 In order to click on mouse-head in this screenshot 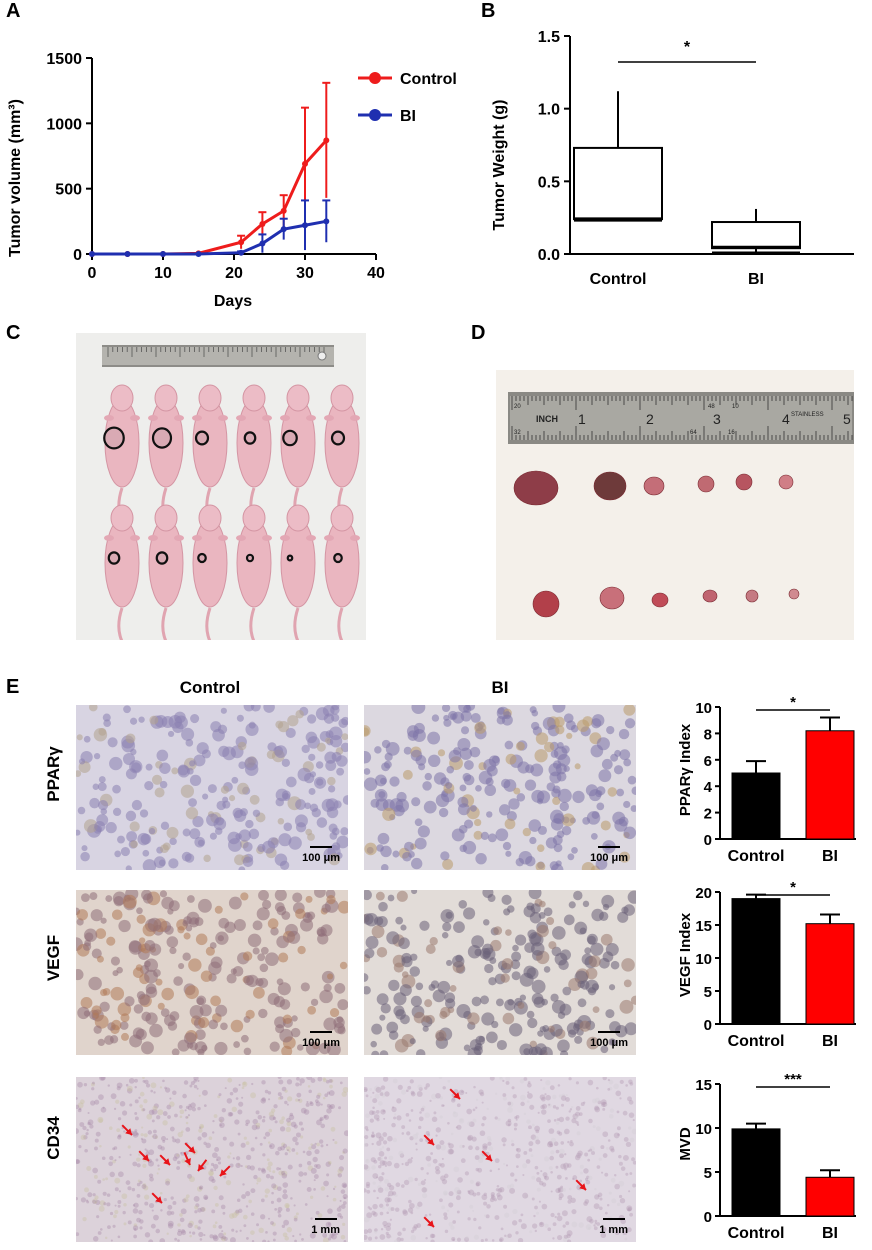, I will do `click(166, 398)`.